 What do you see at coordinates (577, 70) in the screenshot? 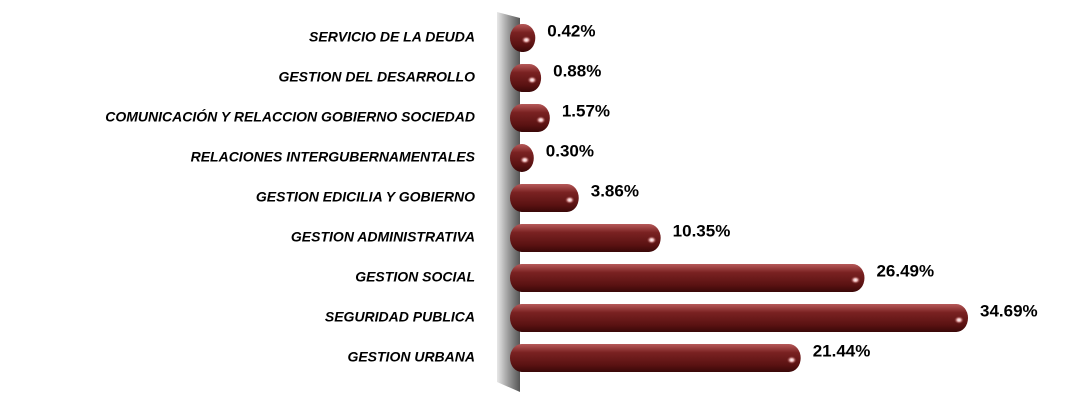
I see `data-label: 0.88%` at bounding box center [577, 70].